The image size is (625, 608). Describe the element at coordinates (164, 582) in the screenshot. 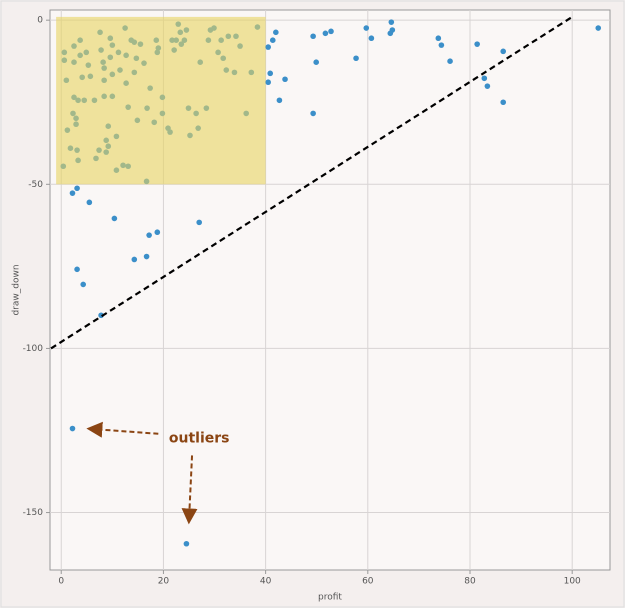

I see `x-tick-label: 20` at that location.